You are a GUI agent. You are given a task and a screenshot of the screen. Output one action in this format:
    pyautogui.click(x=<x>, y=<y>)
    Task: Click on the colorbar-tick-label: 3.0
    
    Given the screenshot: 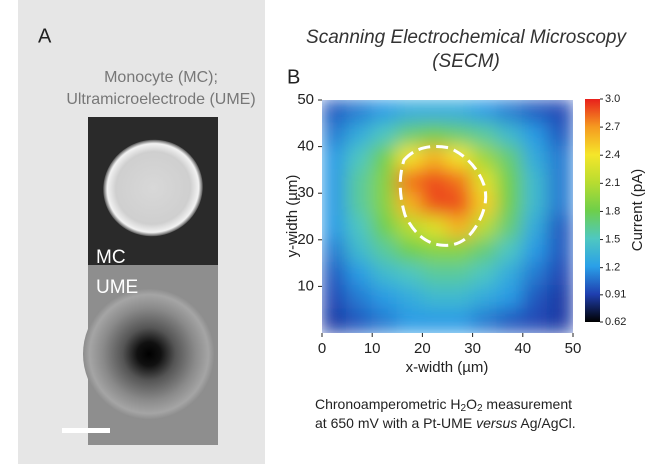 What is the action you would take?
    pyautogui.click(x=612, y=99)
    